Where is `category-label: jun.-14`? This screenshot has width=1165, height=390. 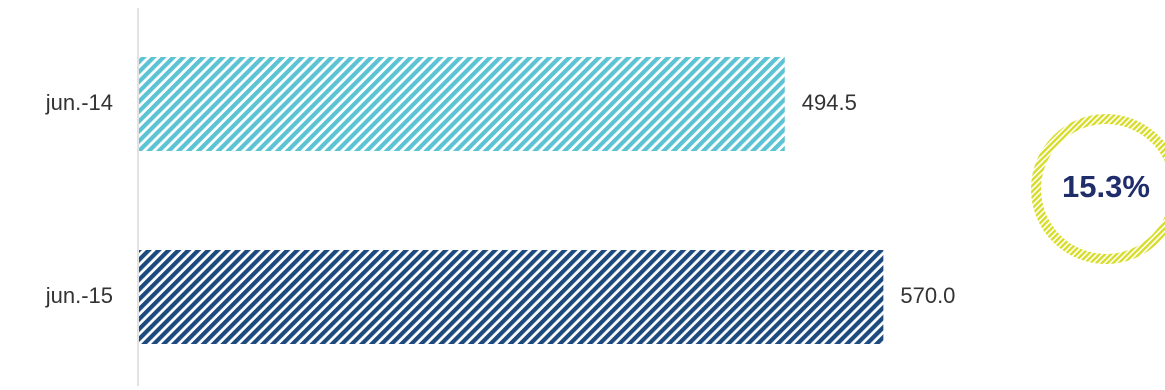 category-label: jun.-14 is located at coordinates (79, 102).